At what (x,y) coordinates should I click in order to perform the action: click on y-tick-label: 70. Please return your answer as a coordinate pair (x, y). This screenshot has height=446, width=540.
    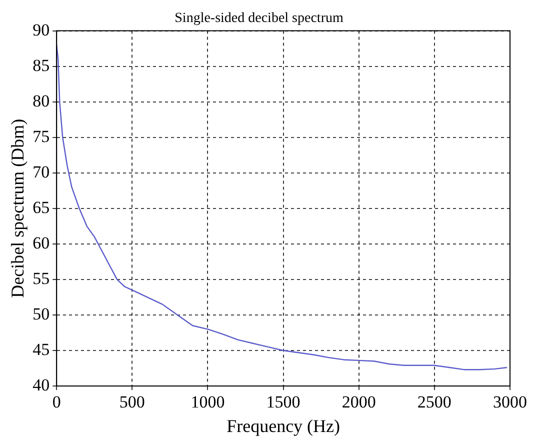
    Looking at the image, I should click on (41, 172).